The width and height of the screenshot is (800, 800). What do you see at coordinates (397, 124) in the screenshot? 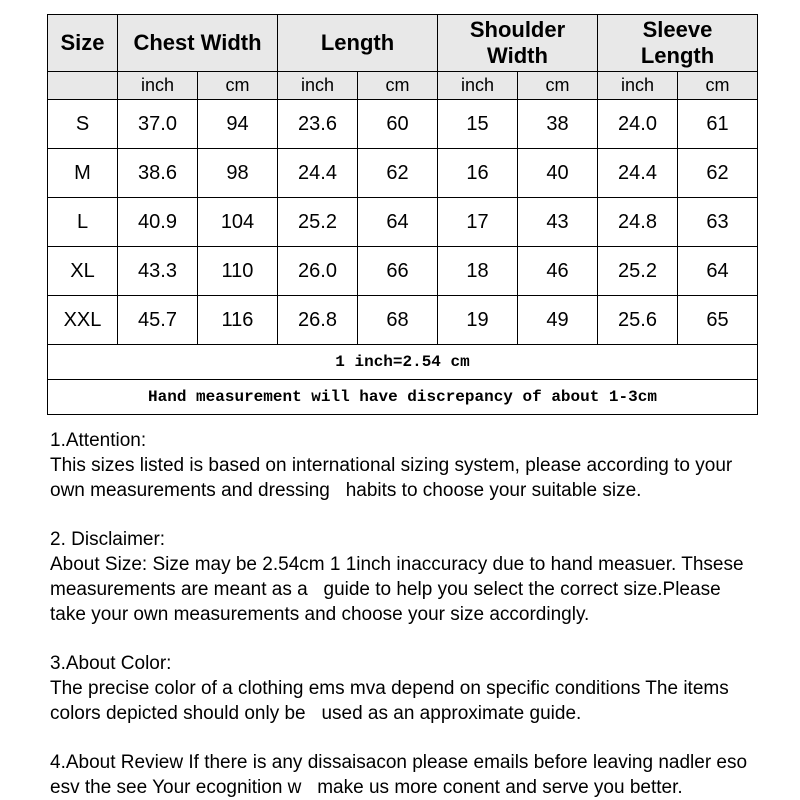
I see `cell-length-cm: 60` at bounding box center [397, 124].